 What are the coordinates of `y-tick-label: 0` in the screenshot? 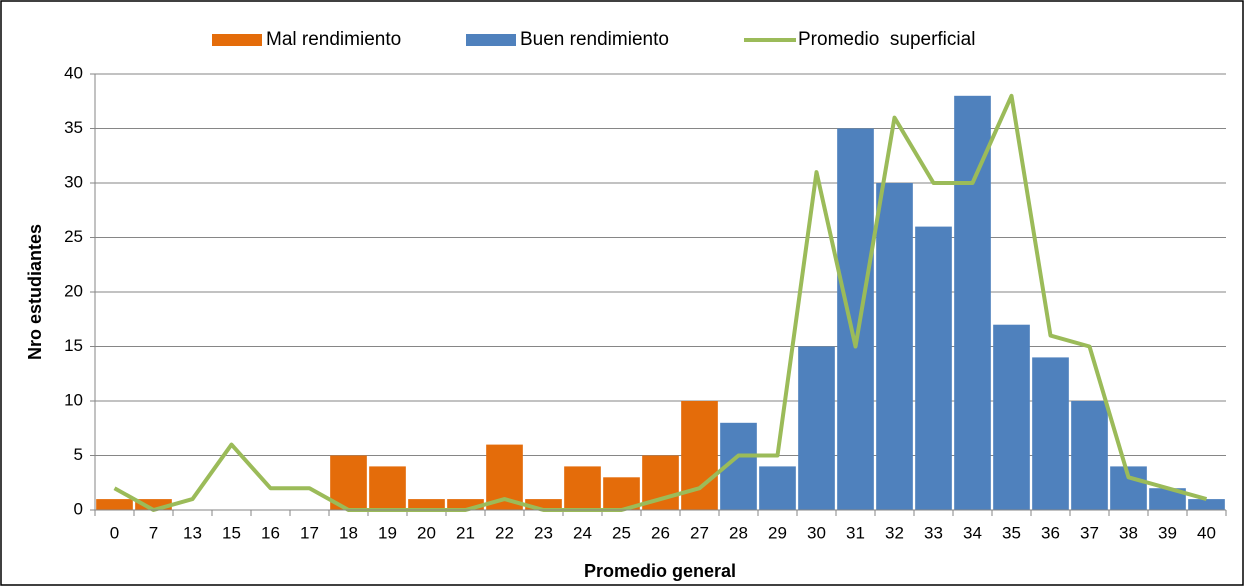 It's located at (78, 508).